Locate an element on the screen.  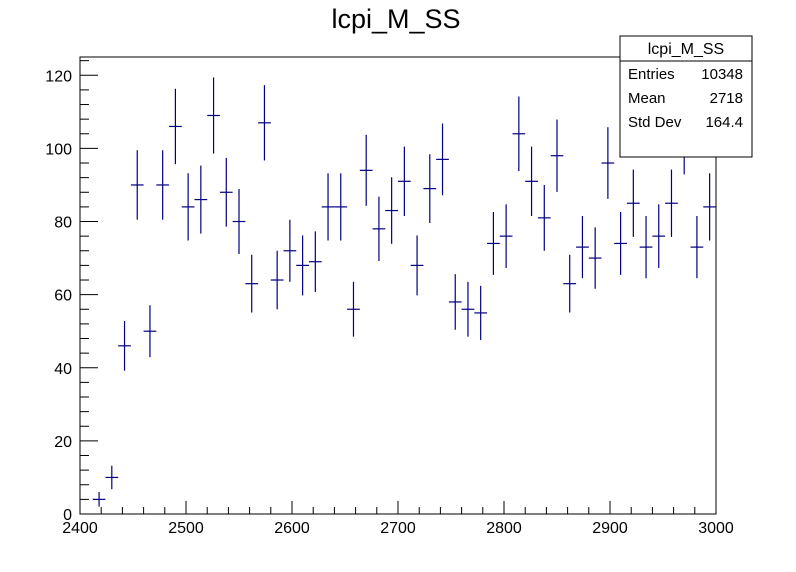
y-tick-label: 60 is located at coordinates (63, 296).